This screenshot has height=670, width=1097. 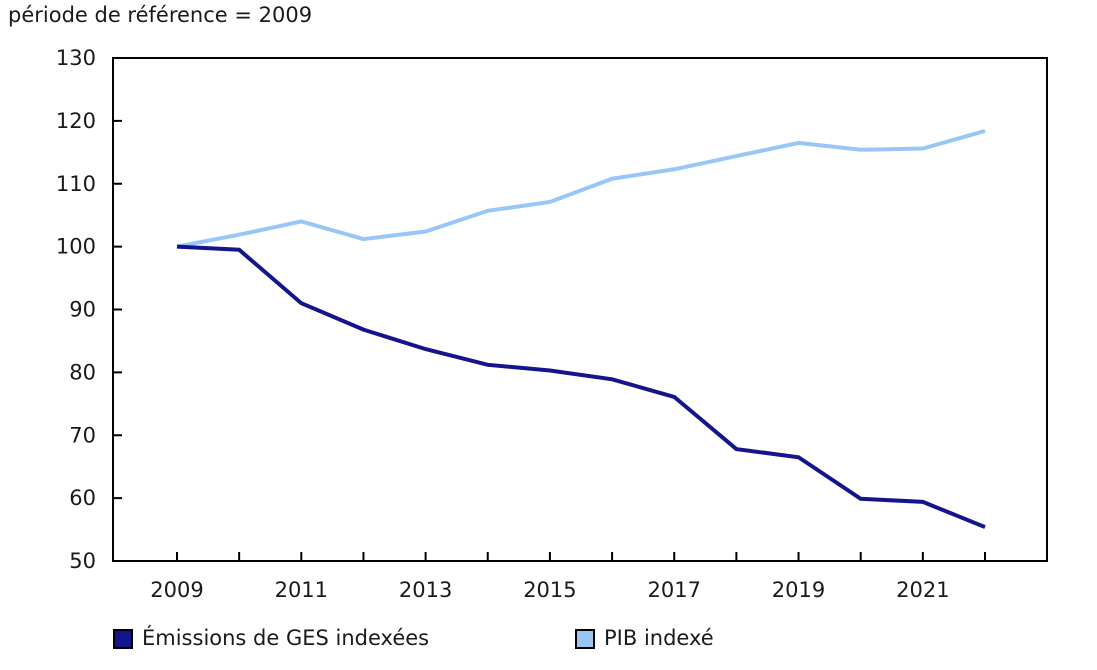 I want to click on legend-item-pib: PIB indexé, so click(x=644, y=638).